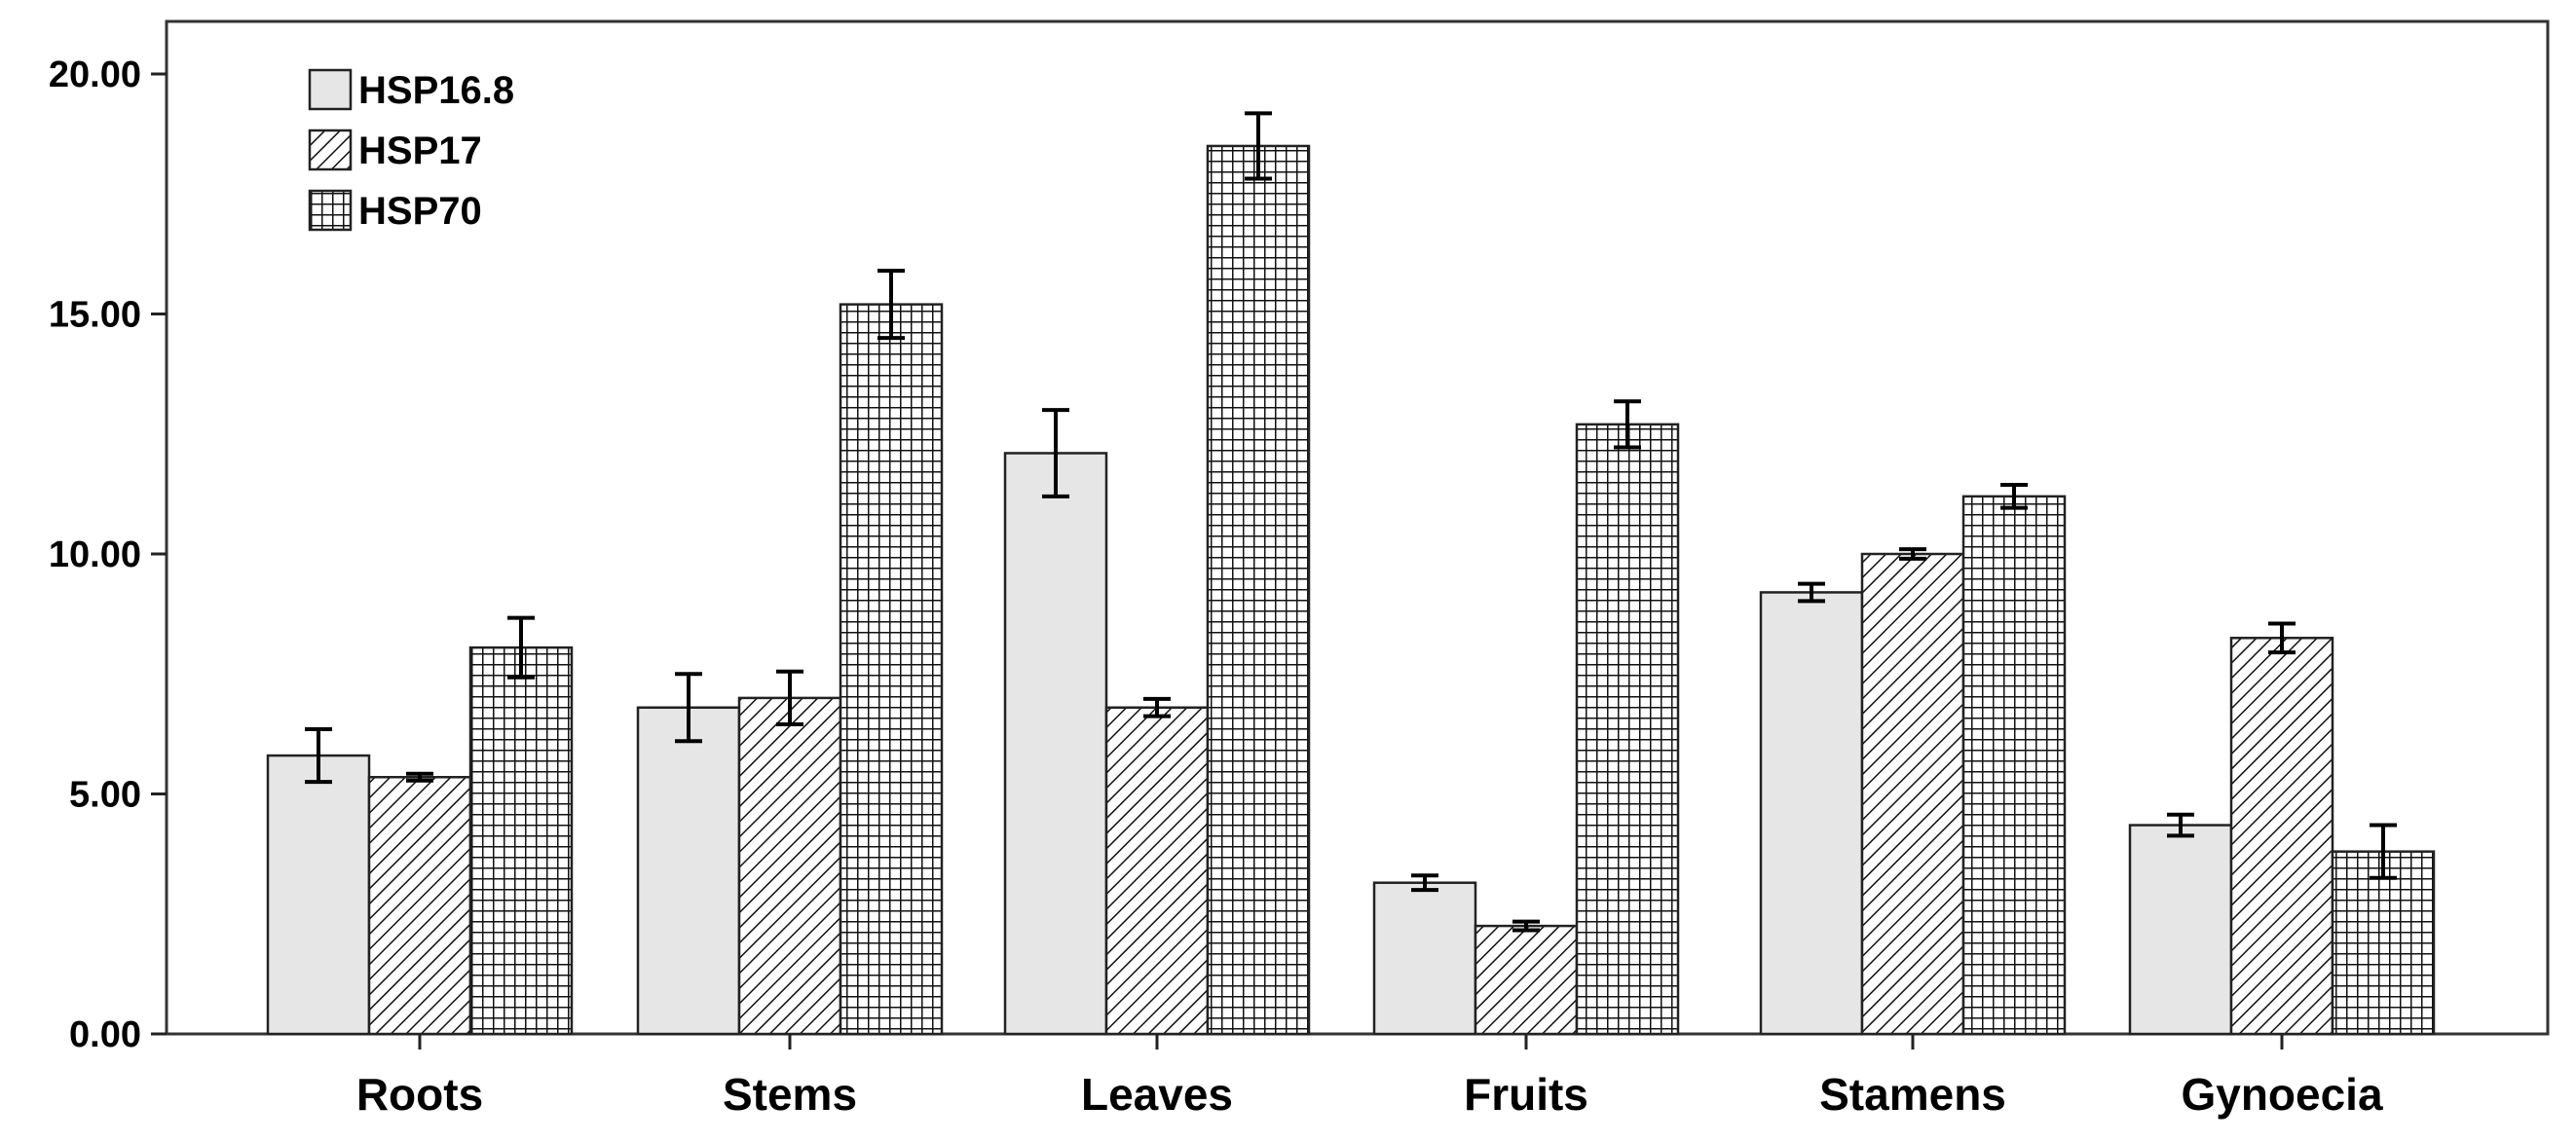  What do you see at coordinates (1912, 794) in the screenshot?
I see `bar-hsp17-stamens` at bounding box center [1912, 794].